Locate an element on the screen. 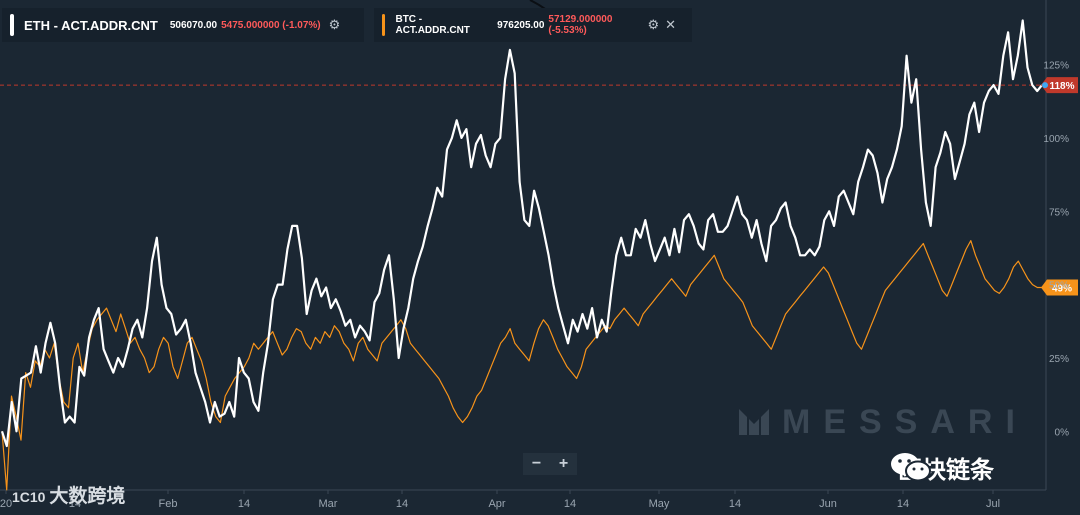 Image resolution: width=1080 pixels, height=515 pixels. zoom-controls: − + is located at coordinates (550, 464).